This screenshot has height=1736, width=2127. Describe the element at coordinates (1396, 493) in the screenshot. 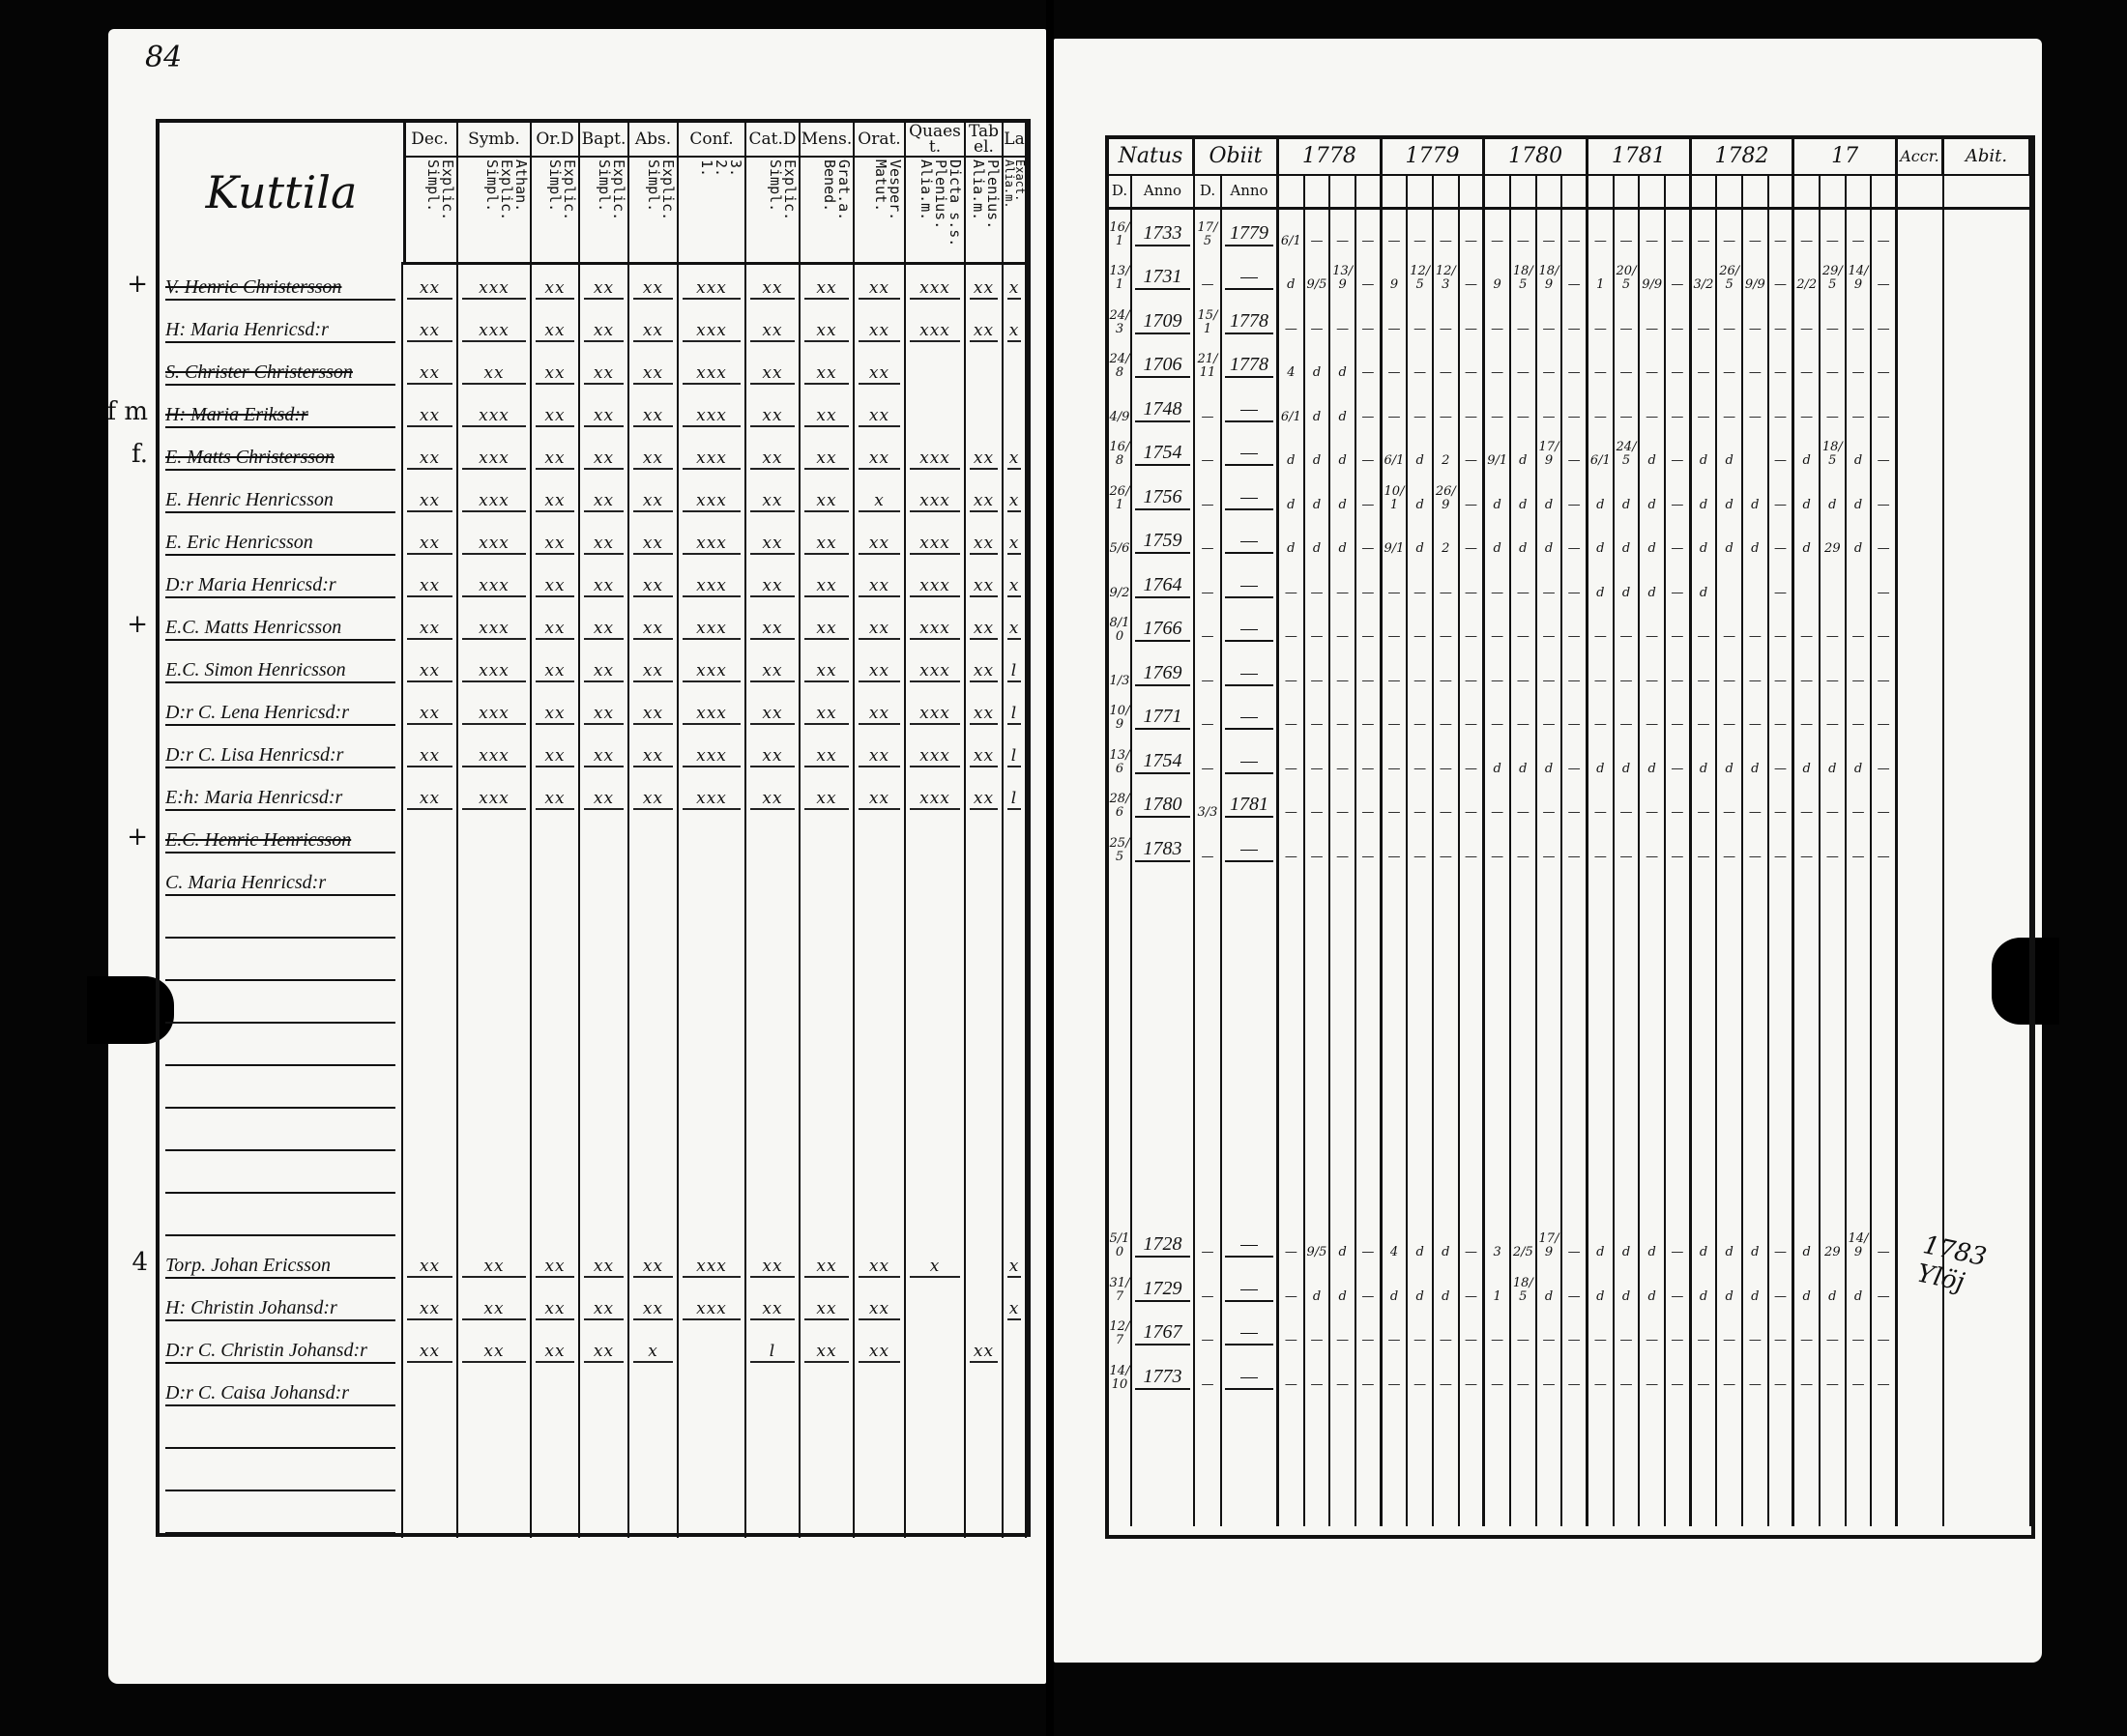

I see `attendance-cell: 10/1` at that location.